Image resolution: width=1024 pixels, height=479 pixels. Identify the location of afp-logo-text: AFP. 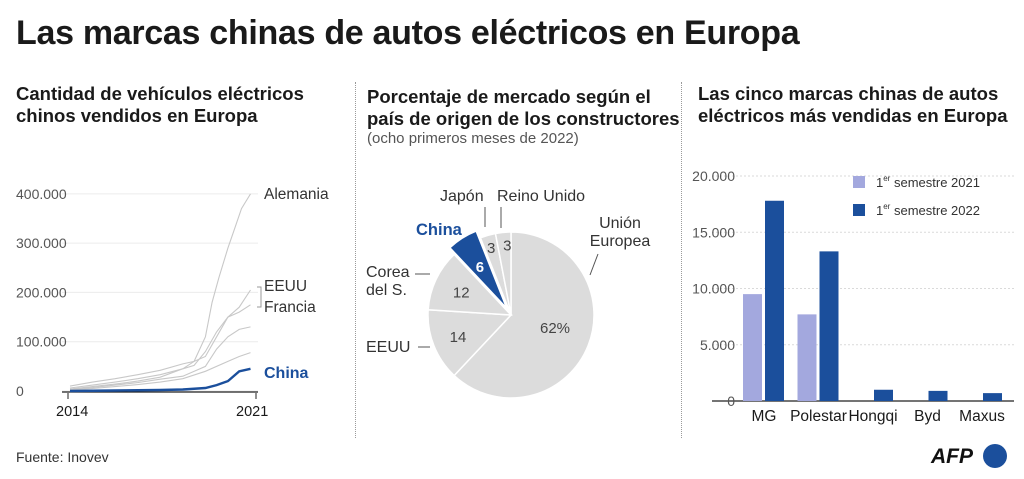
(952, 456).